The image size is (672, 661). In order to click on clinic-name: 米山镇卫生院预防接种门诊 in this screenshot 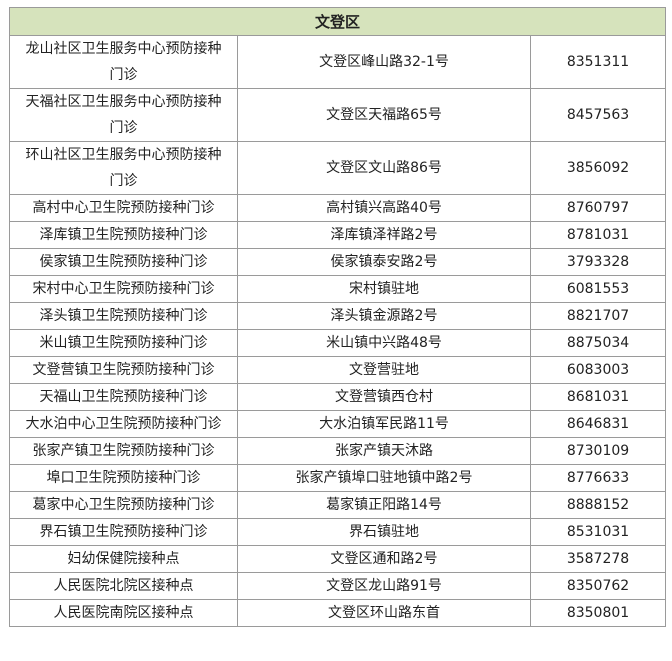, I will do `click(123, 343)`.